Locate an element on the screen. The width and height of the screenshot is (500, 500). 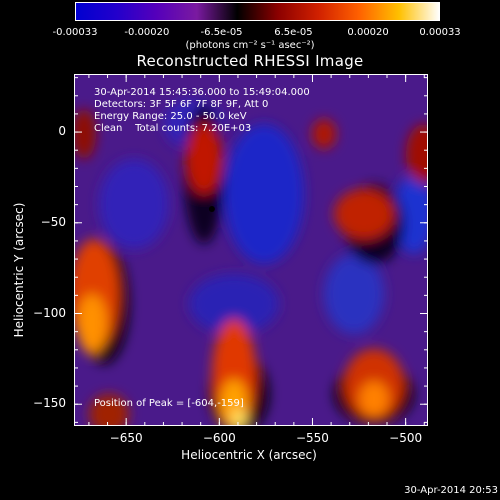
colorbar-gradient is located at coordinates (257, 11).